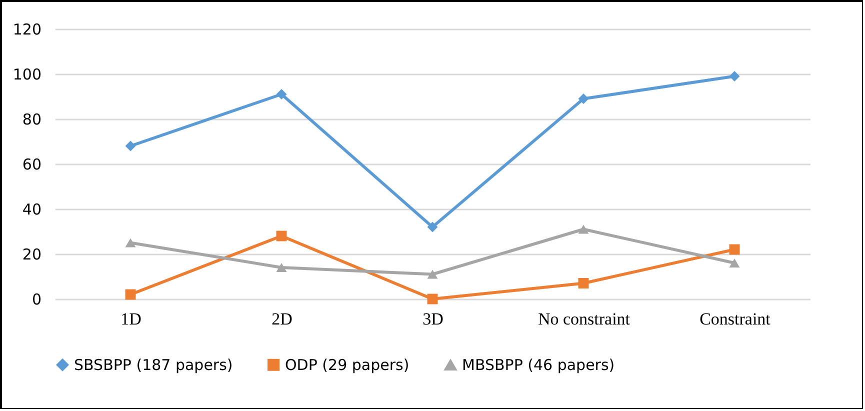  Describe the element at coordinates (433, 319) in the screenshot. I see `x-tick-label: 3D` at that location.